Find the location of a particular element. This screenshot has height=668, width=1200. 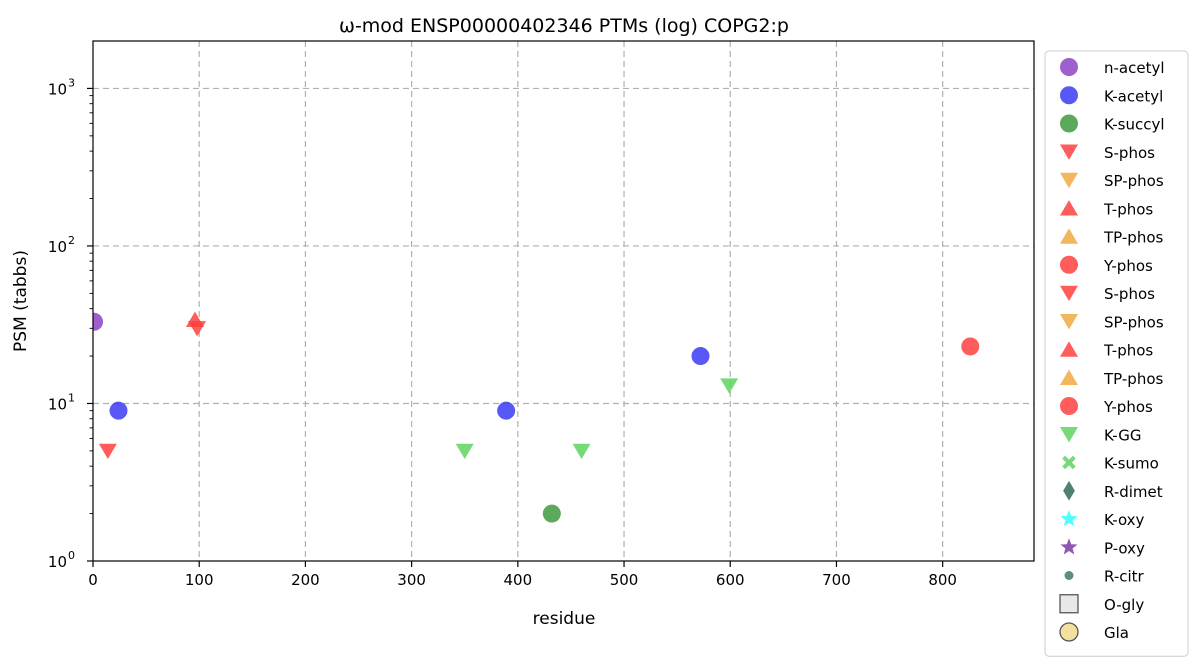

y-tick-exponent: 1 is located at coordinates (71, 397).